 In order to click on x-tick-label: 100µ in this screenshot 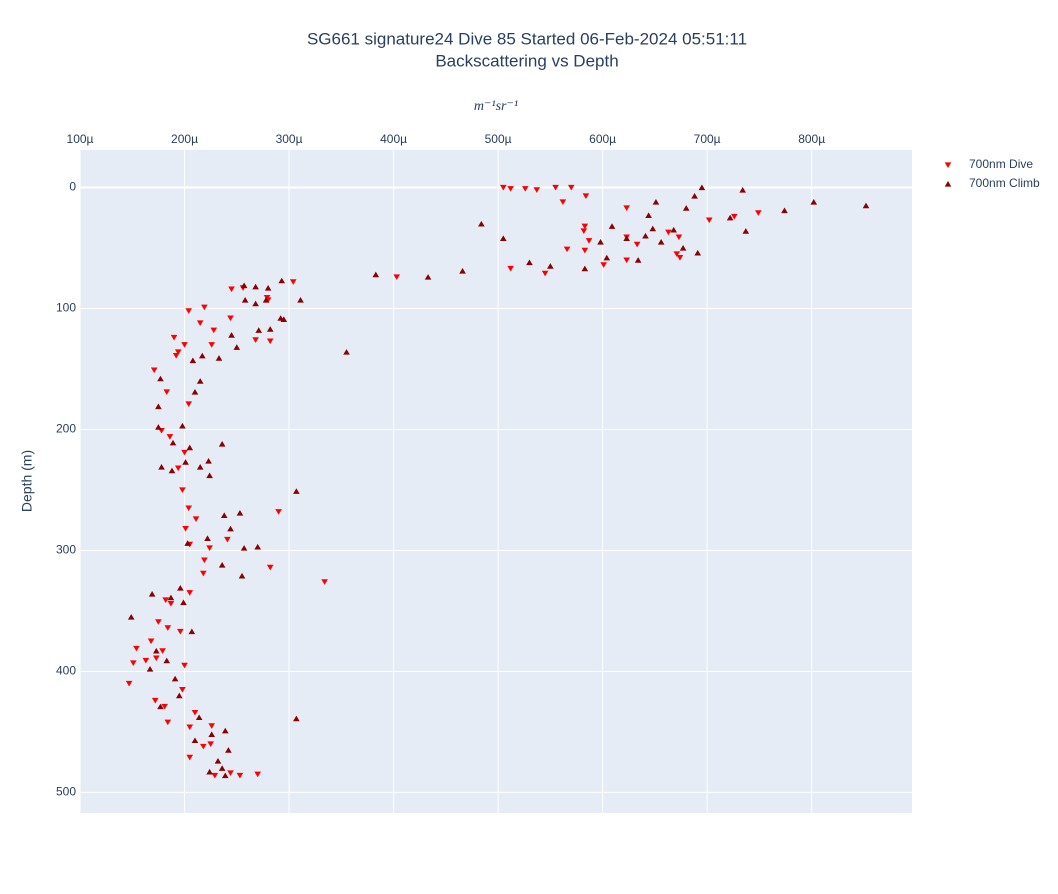, I will do `click(80, 139)`.